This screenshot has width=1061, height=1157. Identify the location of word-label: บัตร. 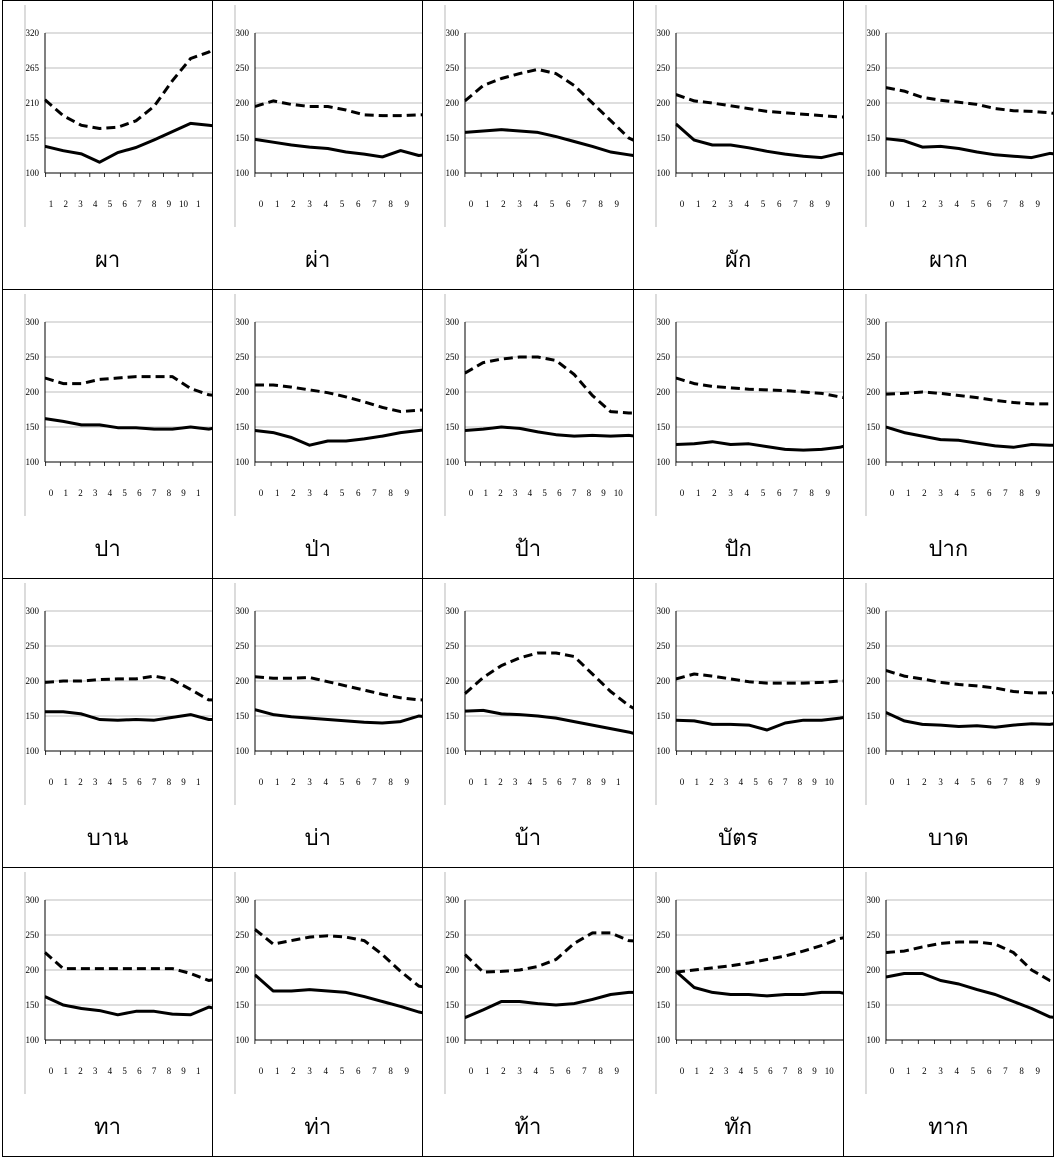
(738, 838).